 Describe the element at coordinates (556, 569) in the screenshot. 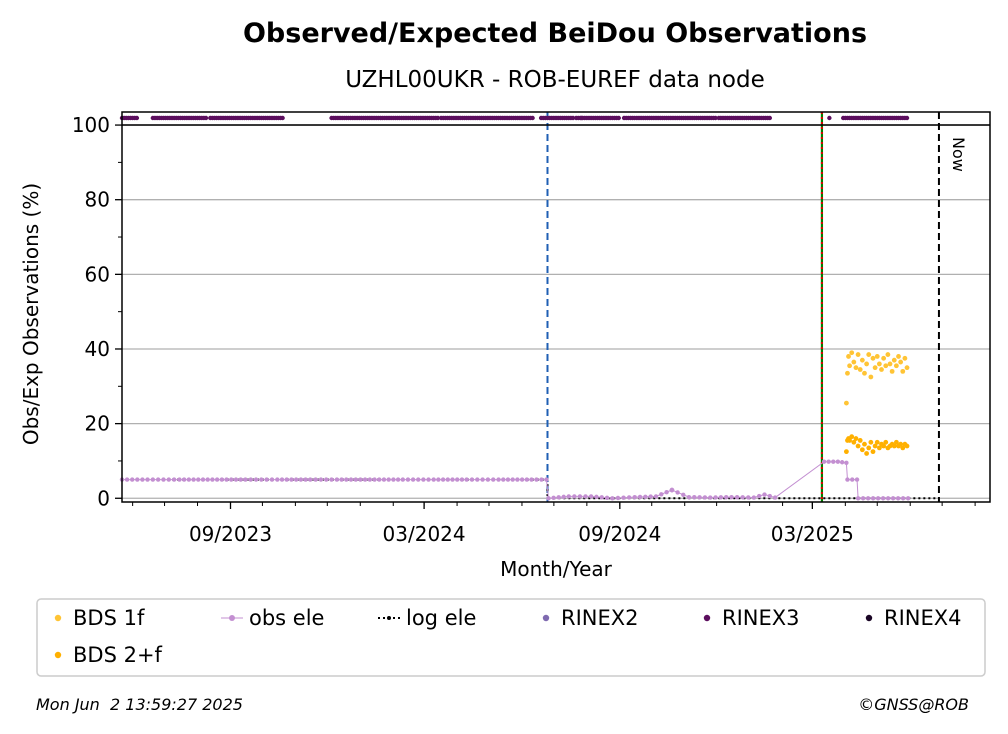

I see `x-axis-label: Month/Year` at that location.